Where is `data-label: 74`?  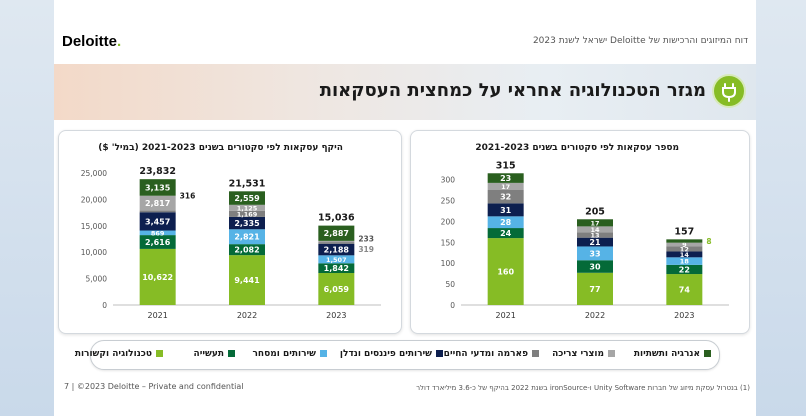
data-label: 74 is located at coordinates (685, 290).